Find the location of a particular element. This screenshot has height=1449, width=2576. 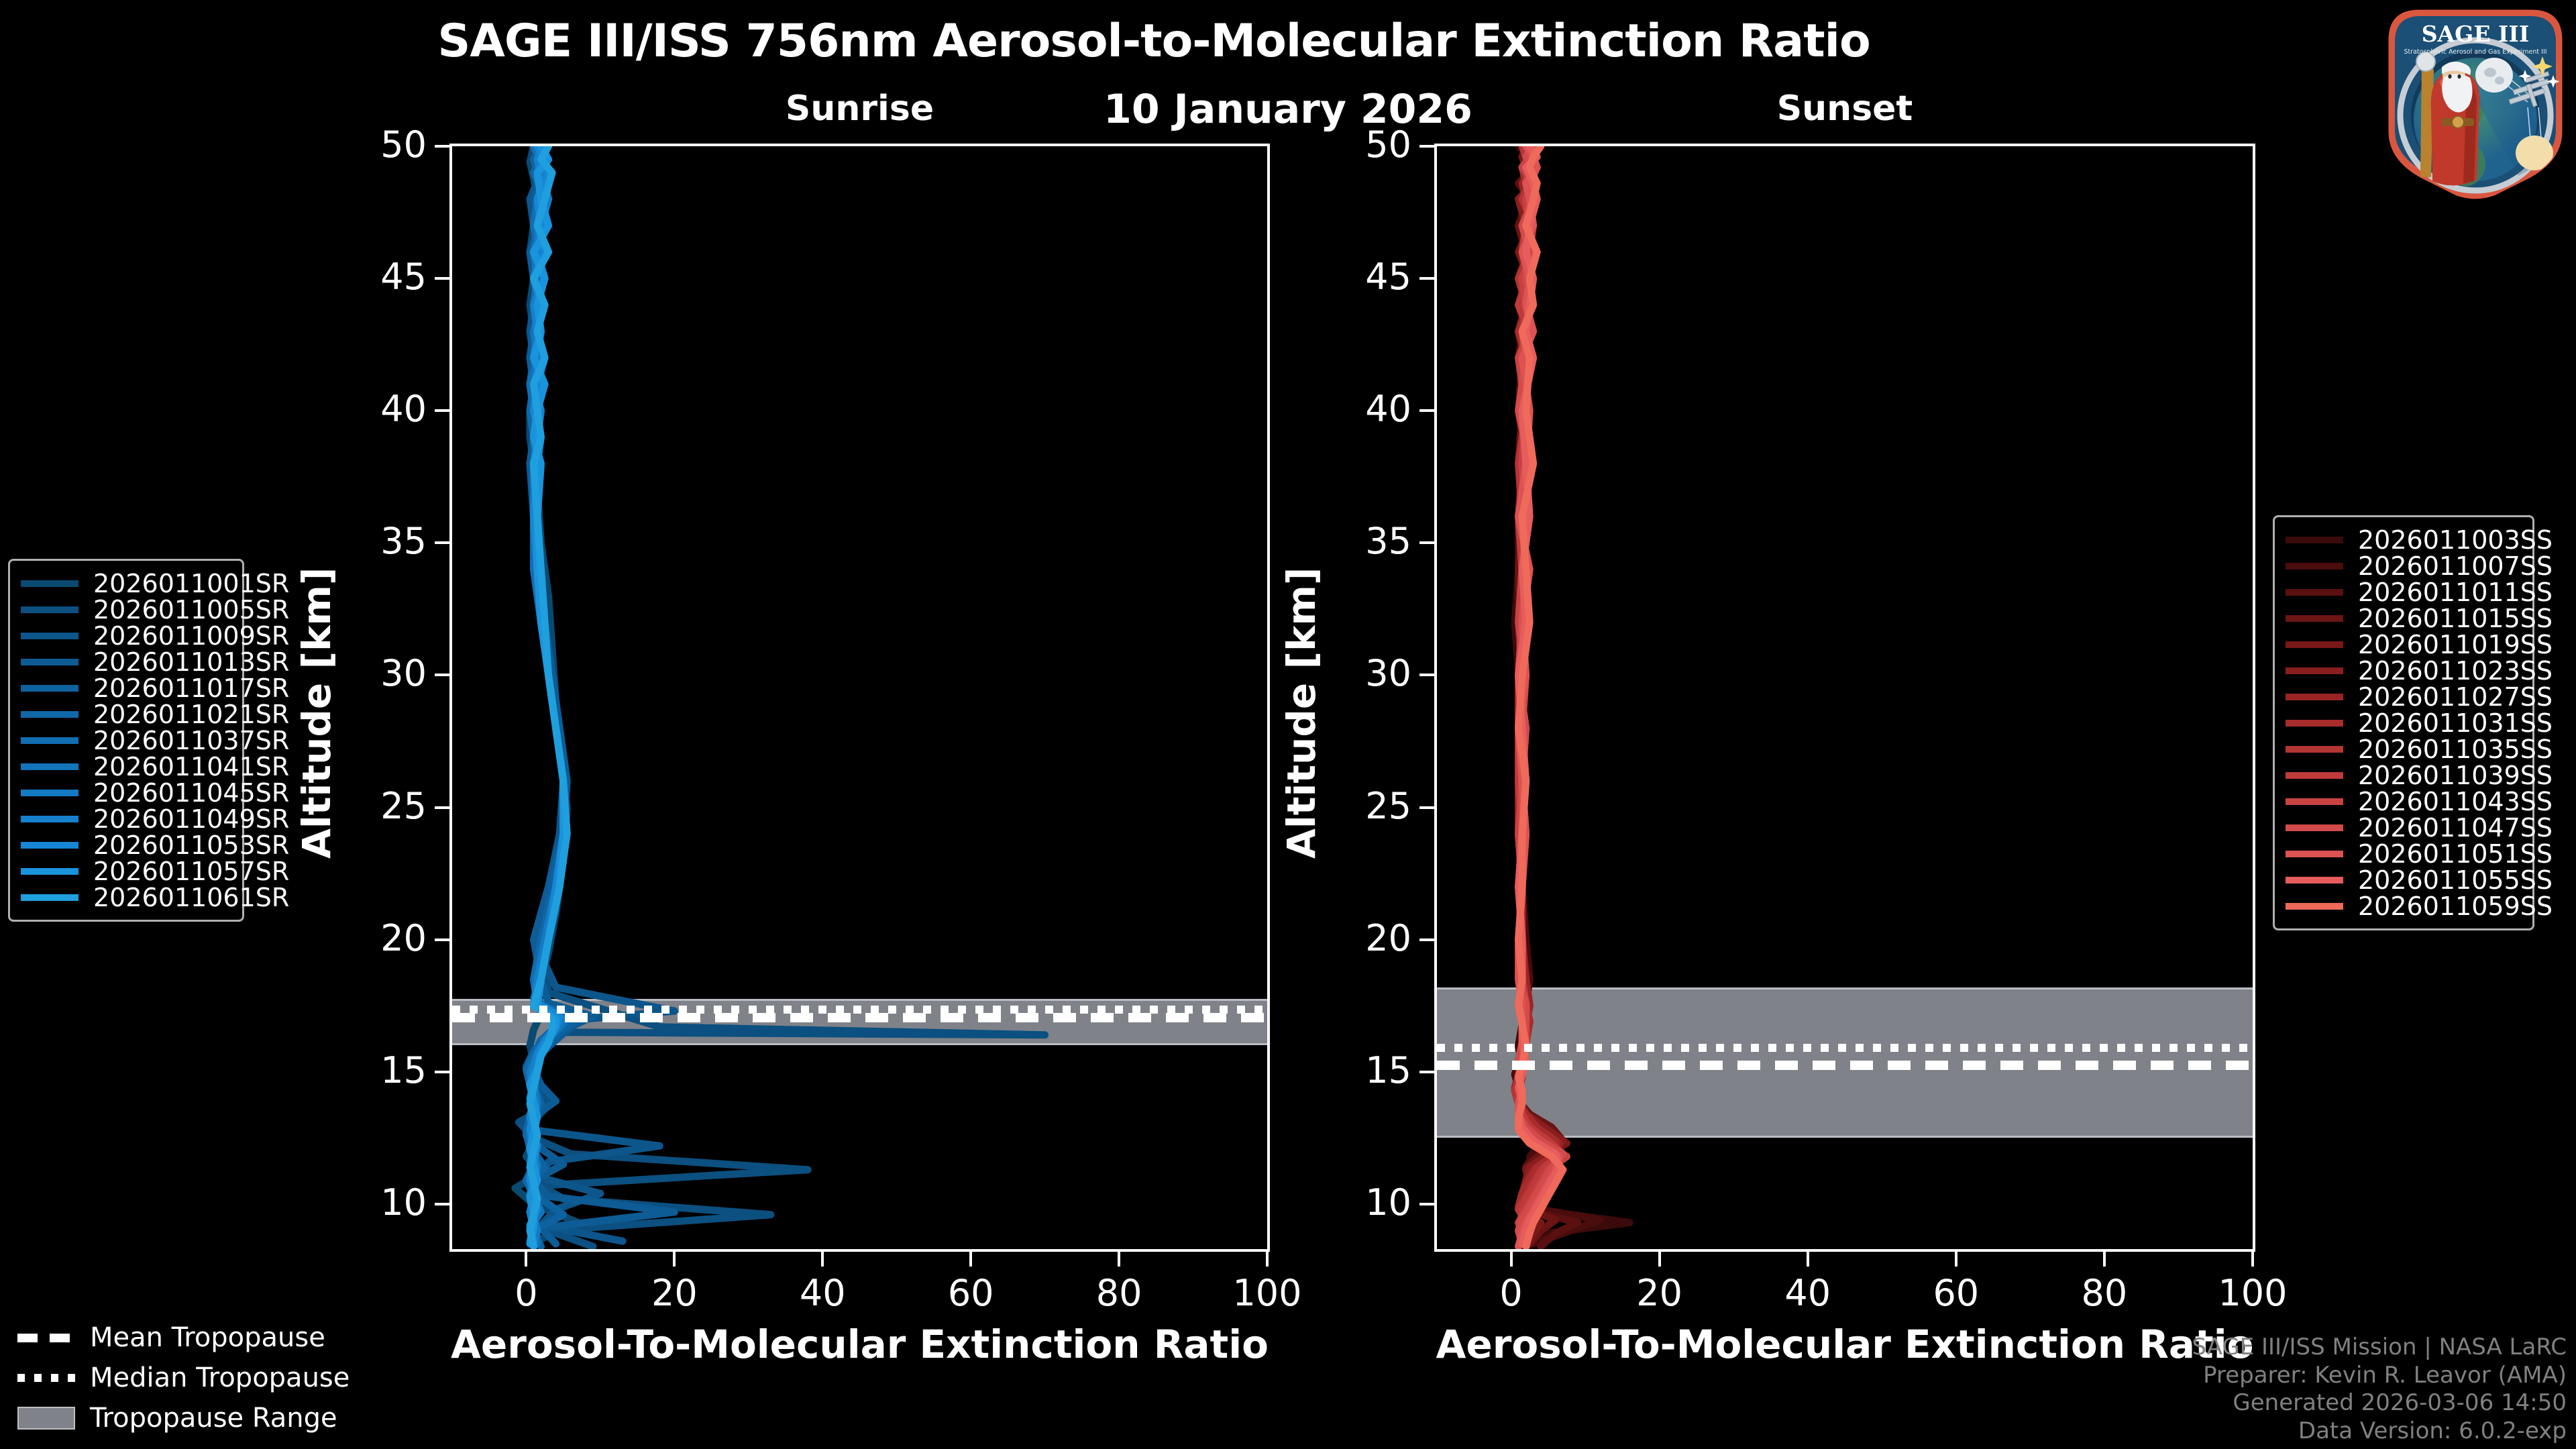

legend-item: 2026011041SR is located at coordinates (155, 767).